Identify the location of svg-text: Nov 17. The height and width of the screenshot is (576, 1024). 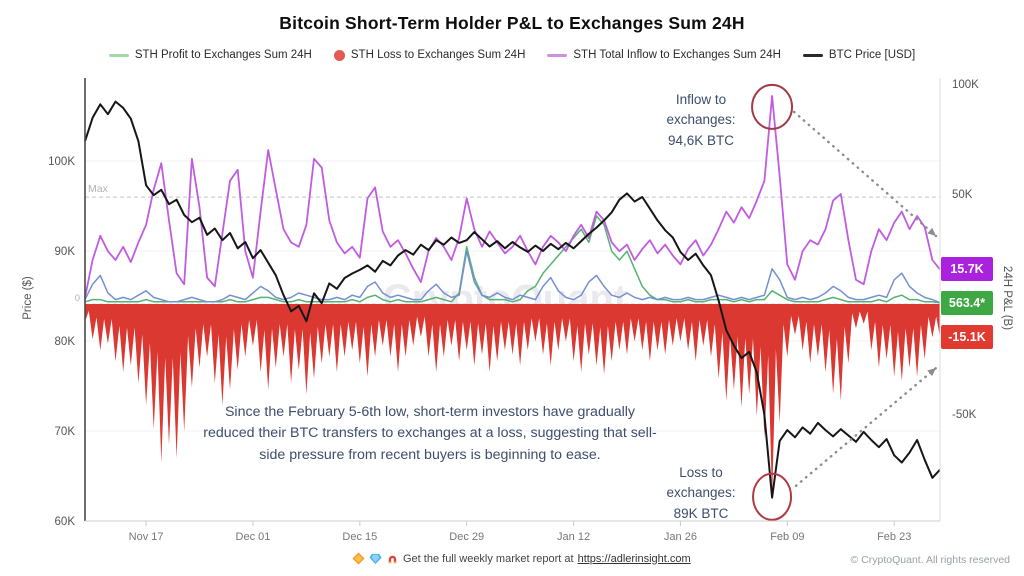
(146, 537).